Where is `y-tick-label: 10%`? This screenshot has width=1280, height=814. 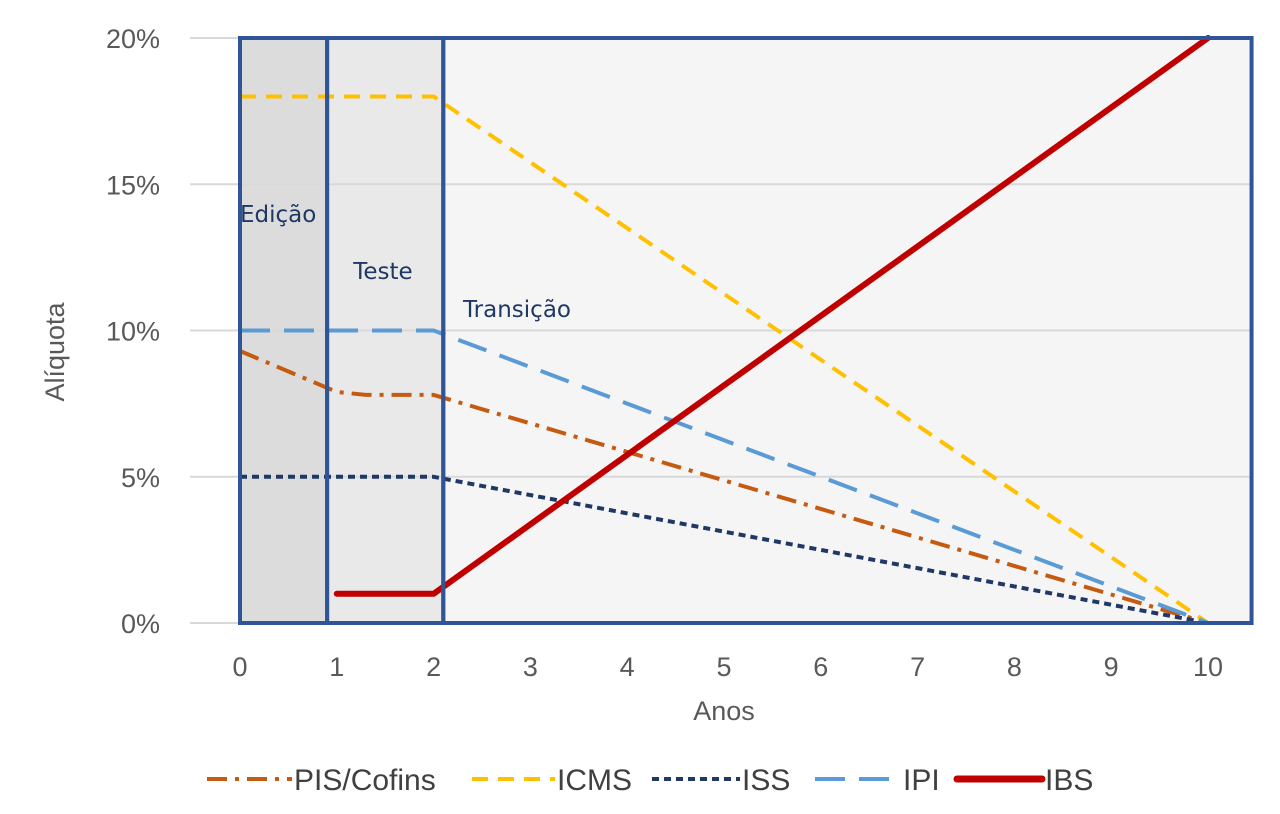 y-tick-label: 10% is located at coordinates (133, 332).